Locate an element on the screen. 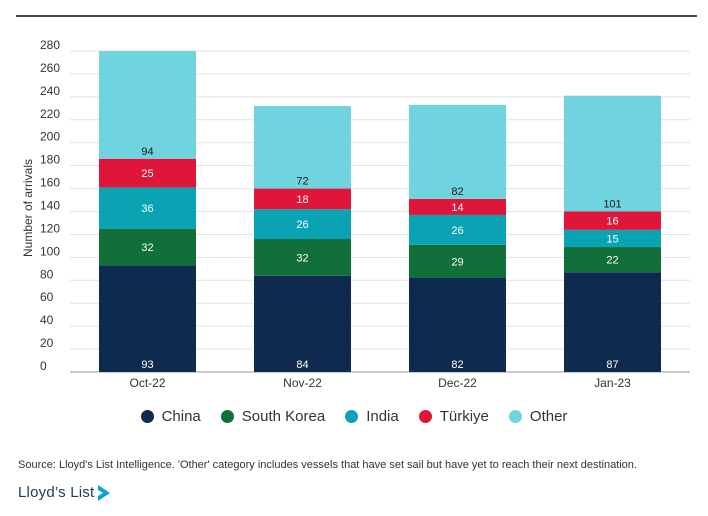  y-tick-label: 180 is located at coordinates (50, 160).